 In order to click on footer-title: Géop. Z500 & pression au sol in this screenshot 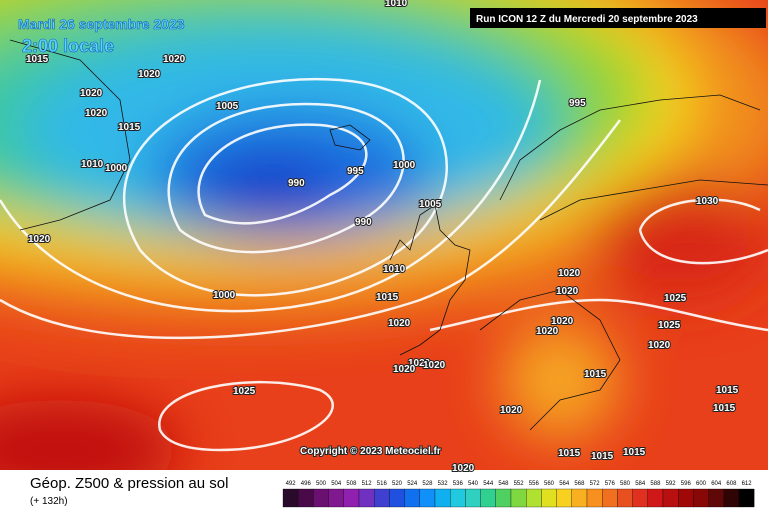, I will do `click(129, 483)`.